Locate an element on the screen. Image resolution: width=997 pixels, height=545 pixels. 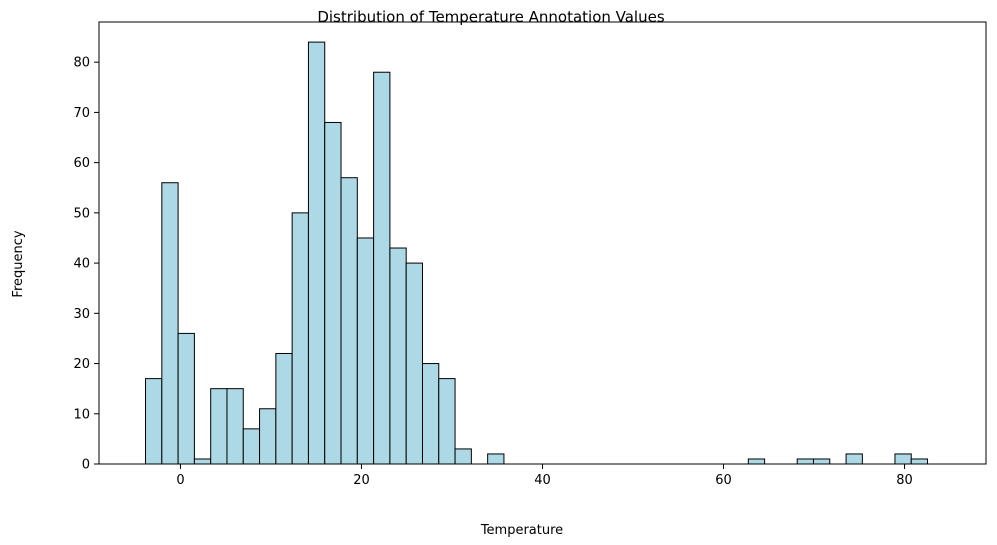
y-axis-label: Frequency is located at coordinates (18, 263).